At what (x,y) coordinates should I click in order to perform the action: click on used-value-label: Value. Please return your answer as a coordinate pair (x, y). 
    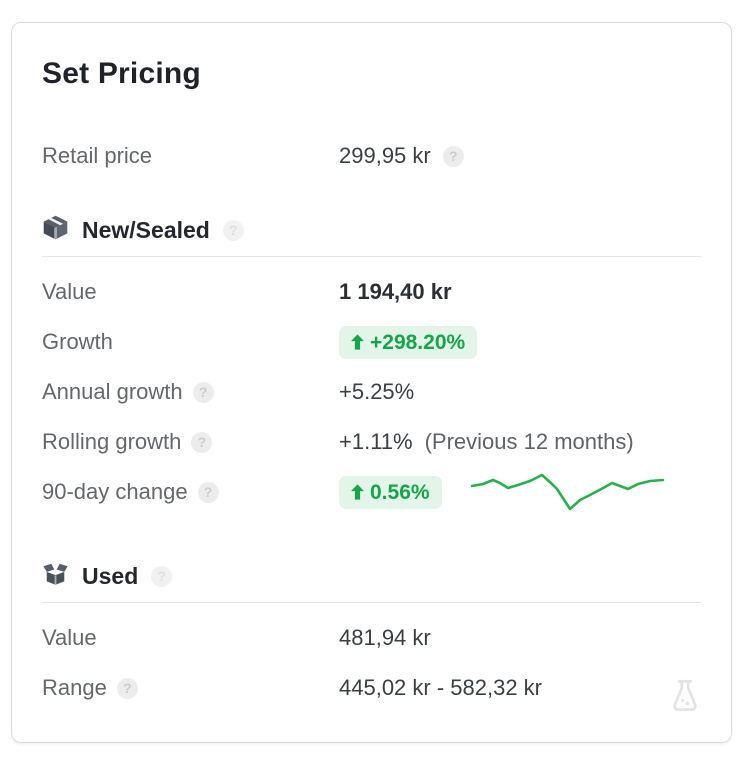
    Looking at the image, I should click on (69, 637).